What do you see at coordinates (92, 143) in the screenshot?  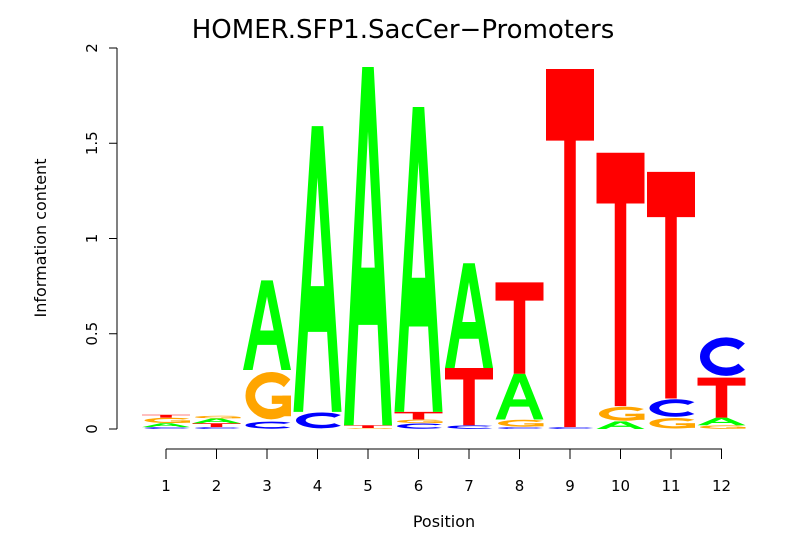 I see `y-tick-label: 1.5` at bounding box center [92, 143].